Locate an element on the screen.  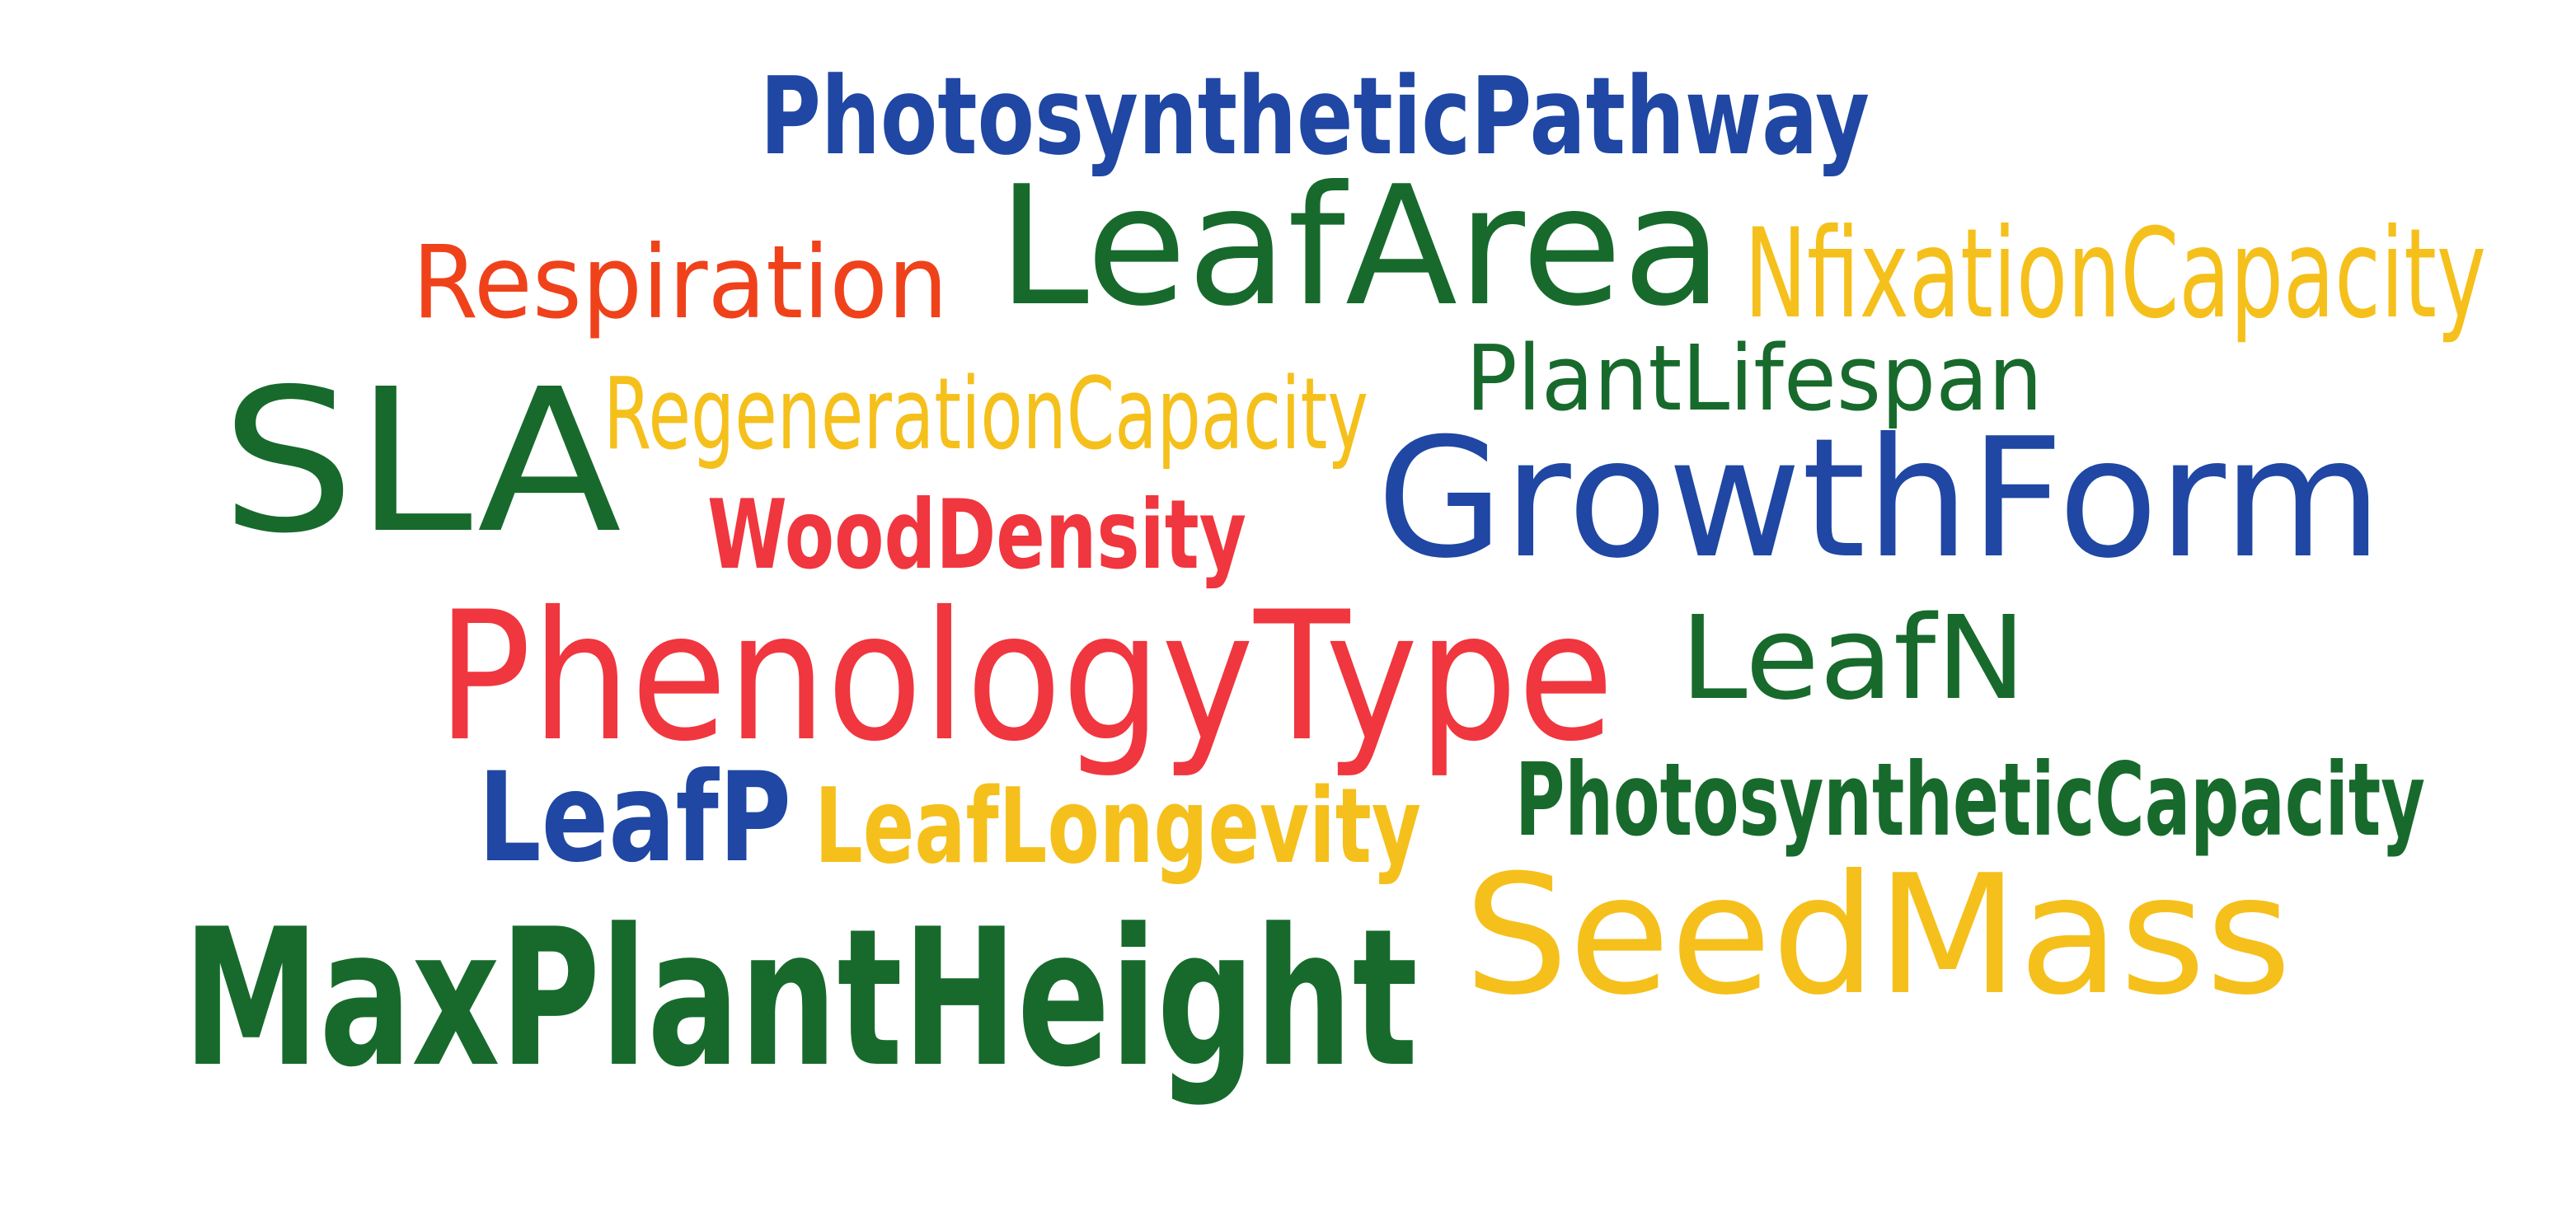
word-leaflongevity: LeafLongevity is located at coordinates (1118, 826).